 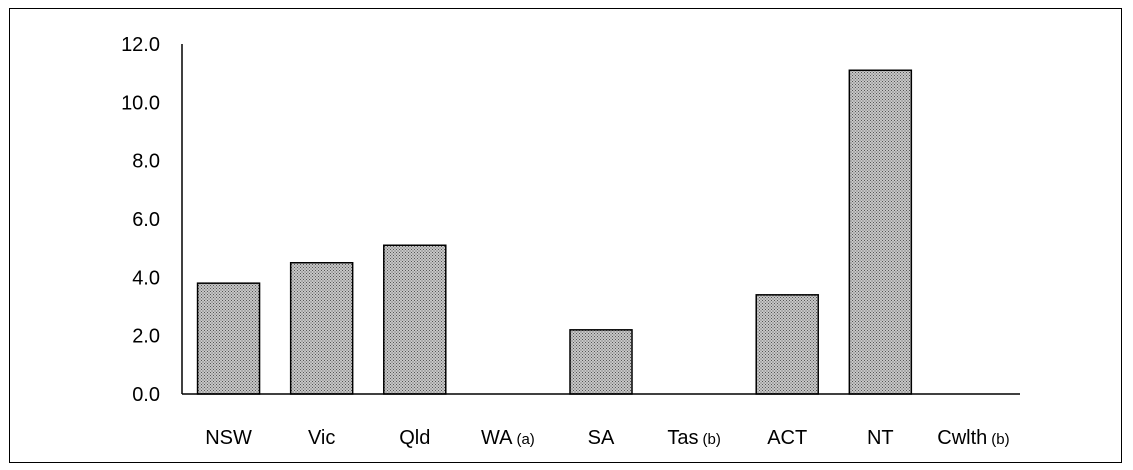 What do you see at coordinates (787, 438) in the screenshot?
I see `x-category-label: ACT` at bounding box center [787, 438].